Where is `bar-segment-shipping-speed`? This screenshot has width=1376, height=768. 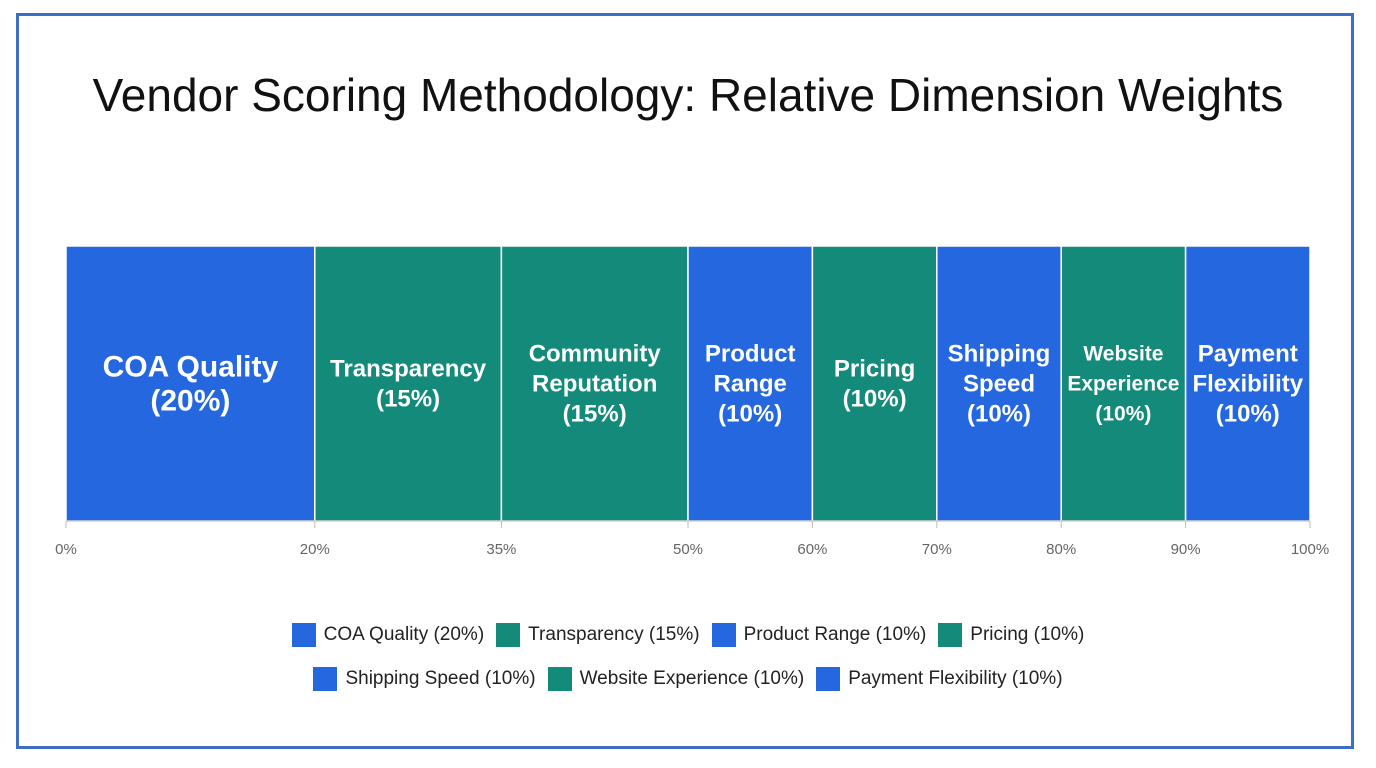
bar-segment-shipping-speed is located at coordinates (999, 383).